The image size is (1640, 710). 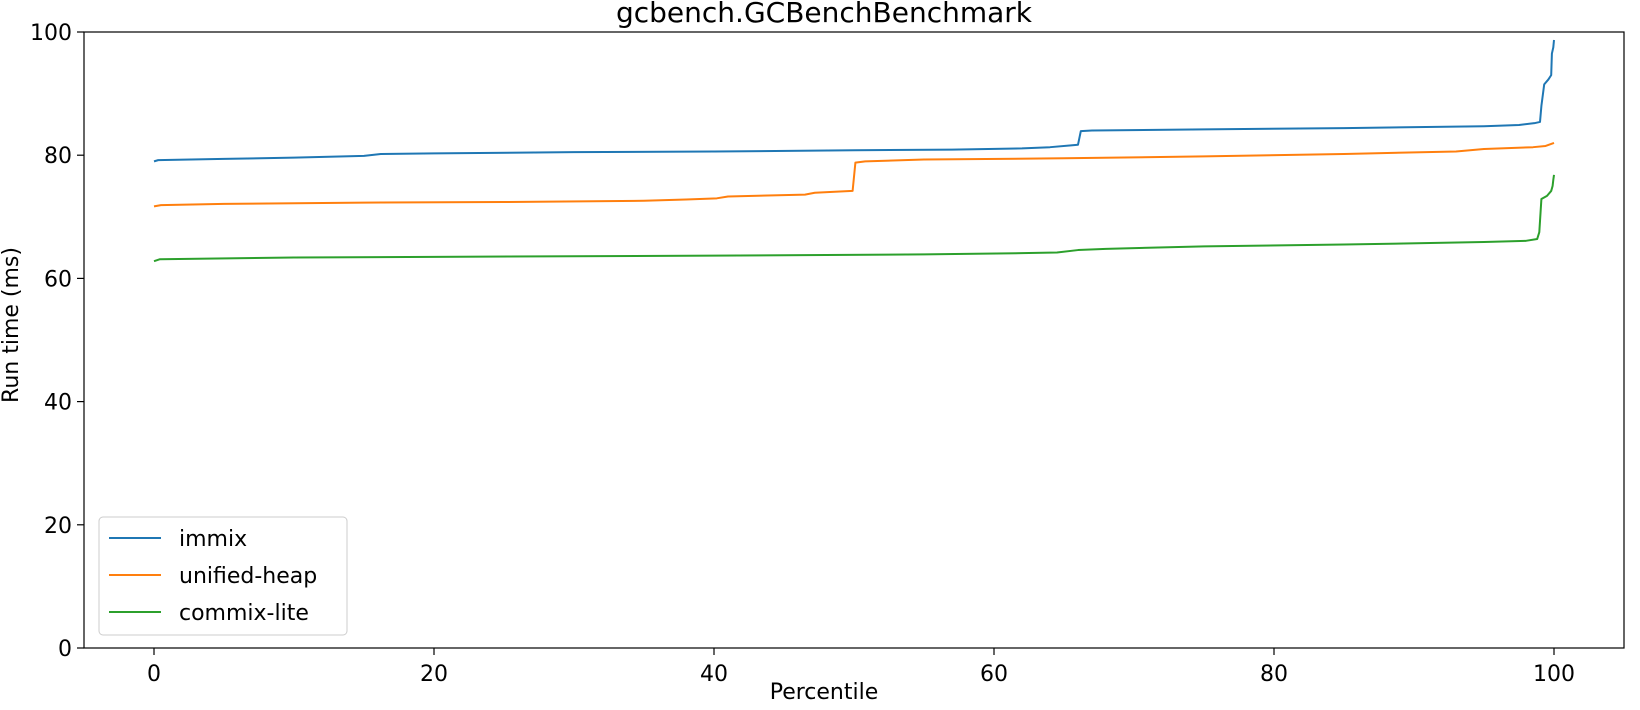 I want to click on y-tick-label: 100, so click(x=51, y=33).